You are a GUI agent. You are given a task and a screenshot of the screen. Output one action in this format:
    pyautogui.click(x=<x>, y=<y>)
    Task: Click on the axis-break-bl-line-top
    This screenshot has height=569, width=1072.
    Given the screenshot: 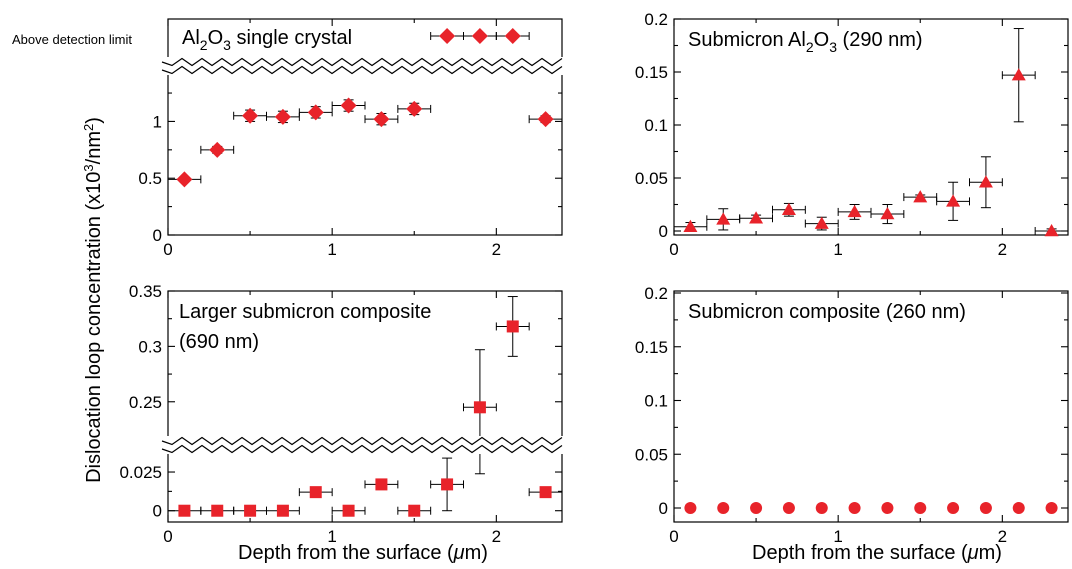 What is the action you would take?
    pyautogui.click(x=362, y=441)
    